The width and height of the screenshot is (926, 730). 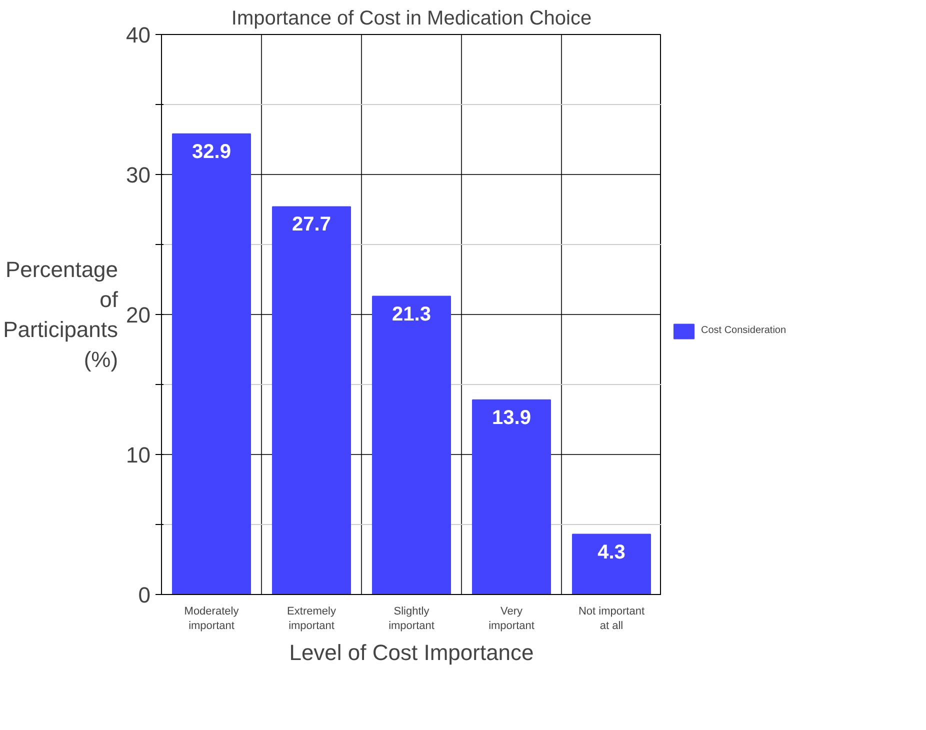 I want to click on y-tick-label: 20, so click(x=138, y=315).